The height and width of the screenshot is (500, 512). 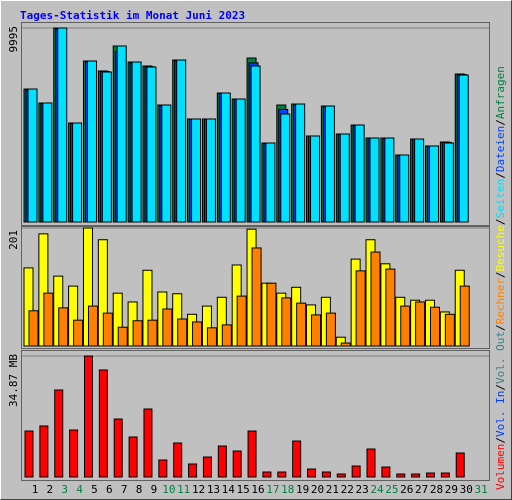 What do you see at coordinates (132, 15) in the screenshot?
I see `chart-title: Tages-Statistik im Monat Juni 2023` at bounding box center [132, 15].